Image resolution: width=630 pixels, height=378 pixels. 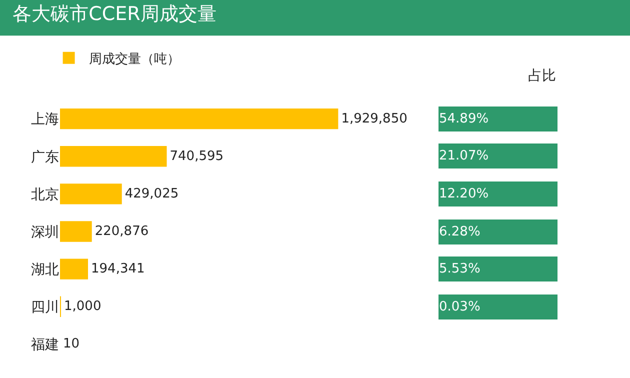 What do you see at coordinates (45, 345) in the screenshot?
I see `y-tick-label: 福建` at bounding box center [45, 345].